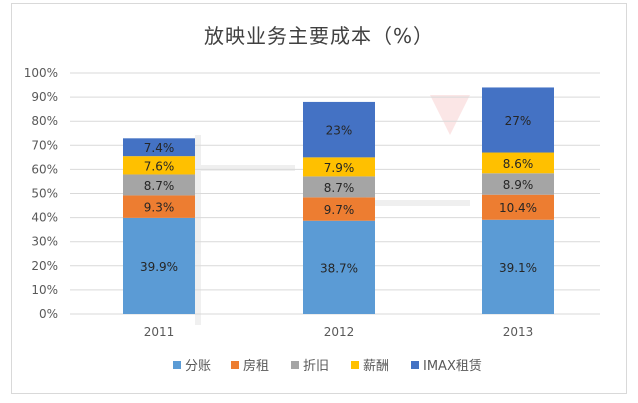 The image size is (638, 403). What do you see at coordinates (44, 218) in the screenshot?
I see `y-tick-label: 40%` at bounding box center [44, 218].